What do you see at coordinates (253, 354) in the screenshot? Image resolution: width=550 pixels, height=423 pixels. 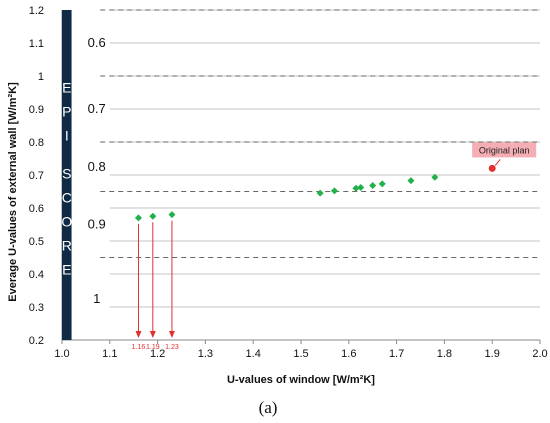 I see `x-tick-label: 1.4` at bounding box center [253, 354].